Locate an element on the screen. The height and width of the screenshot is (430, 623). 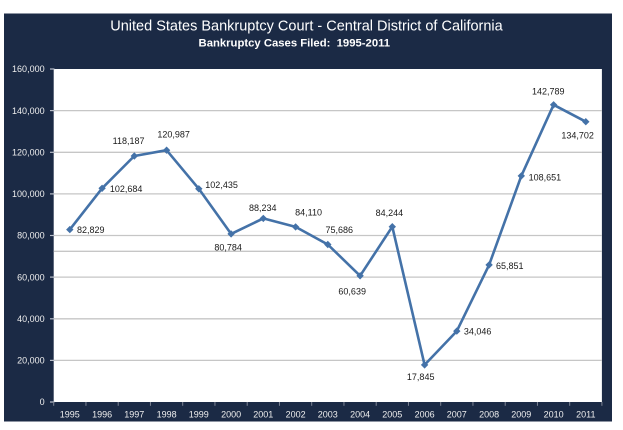
svg-text: 160,000 is located at coordinates (28, 69).